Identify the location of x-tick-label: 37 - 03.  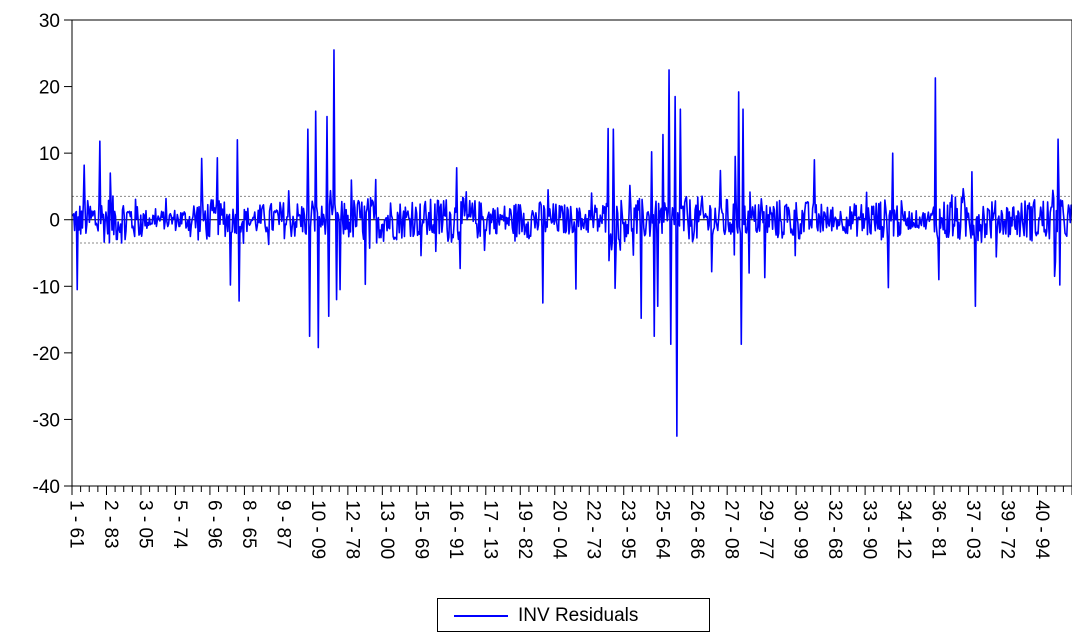
(972, 529).